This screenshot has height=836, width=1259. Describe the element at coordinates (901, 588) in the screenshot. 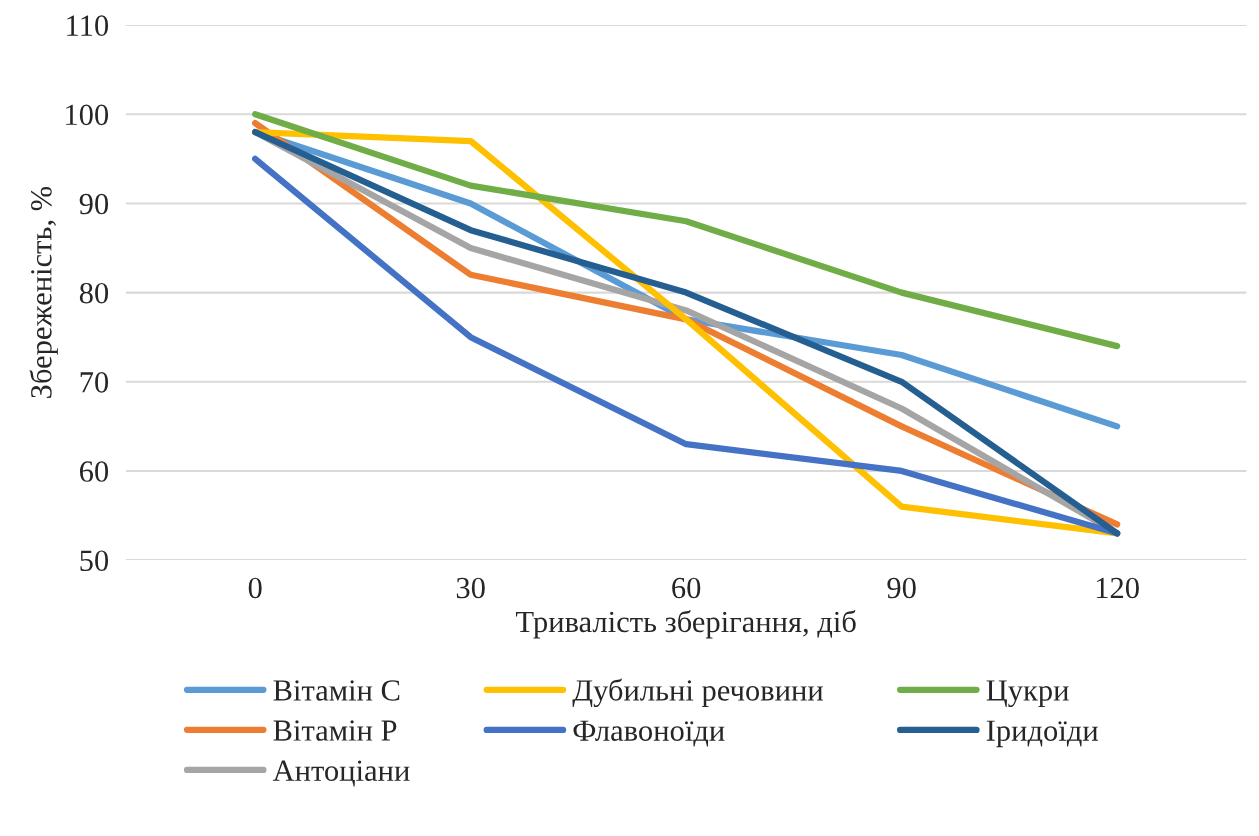

I see `x-tick-label: 90` at that location.